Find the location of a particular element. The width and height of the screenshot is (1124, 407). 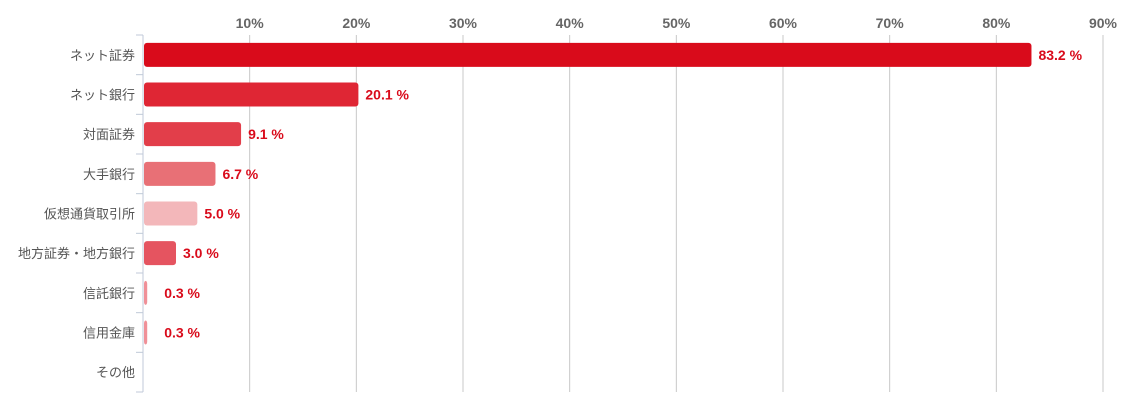

category-label: 大手銀行 is located at coordinates (109, 175).